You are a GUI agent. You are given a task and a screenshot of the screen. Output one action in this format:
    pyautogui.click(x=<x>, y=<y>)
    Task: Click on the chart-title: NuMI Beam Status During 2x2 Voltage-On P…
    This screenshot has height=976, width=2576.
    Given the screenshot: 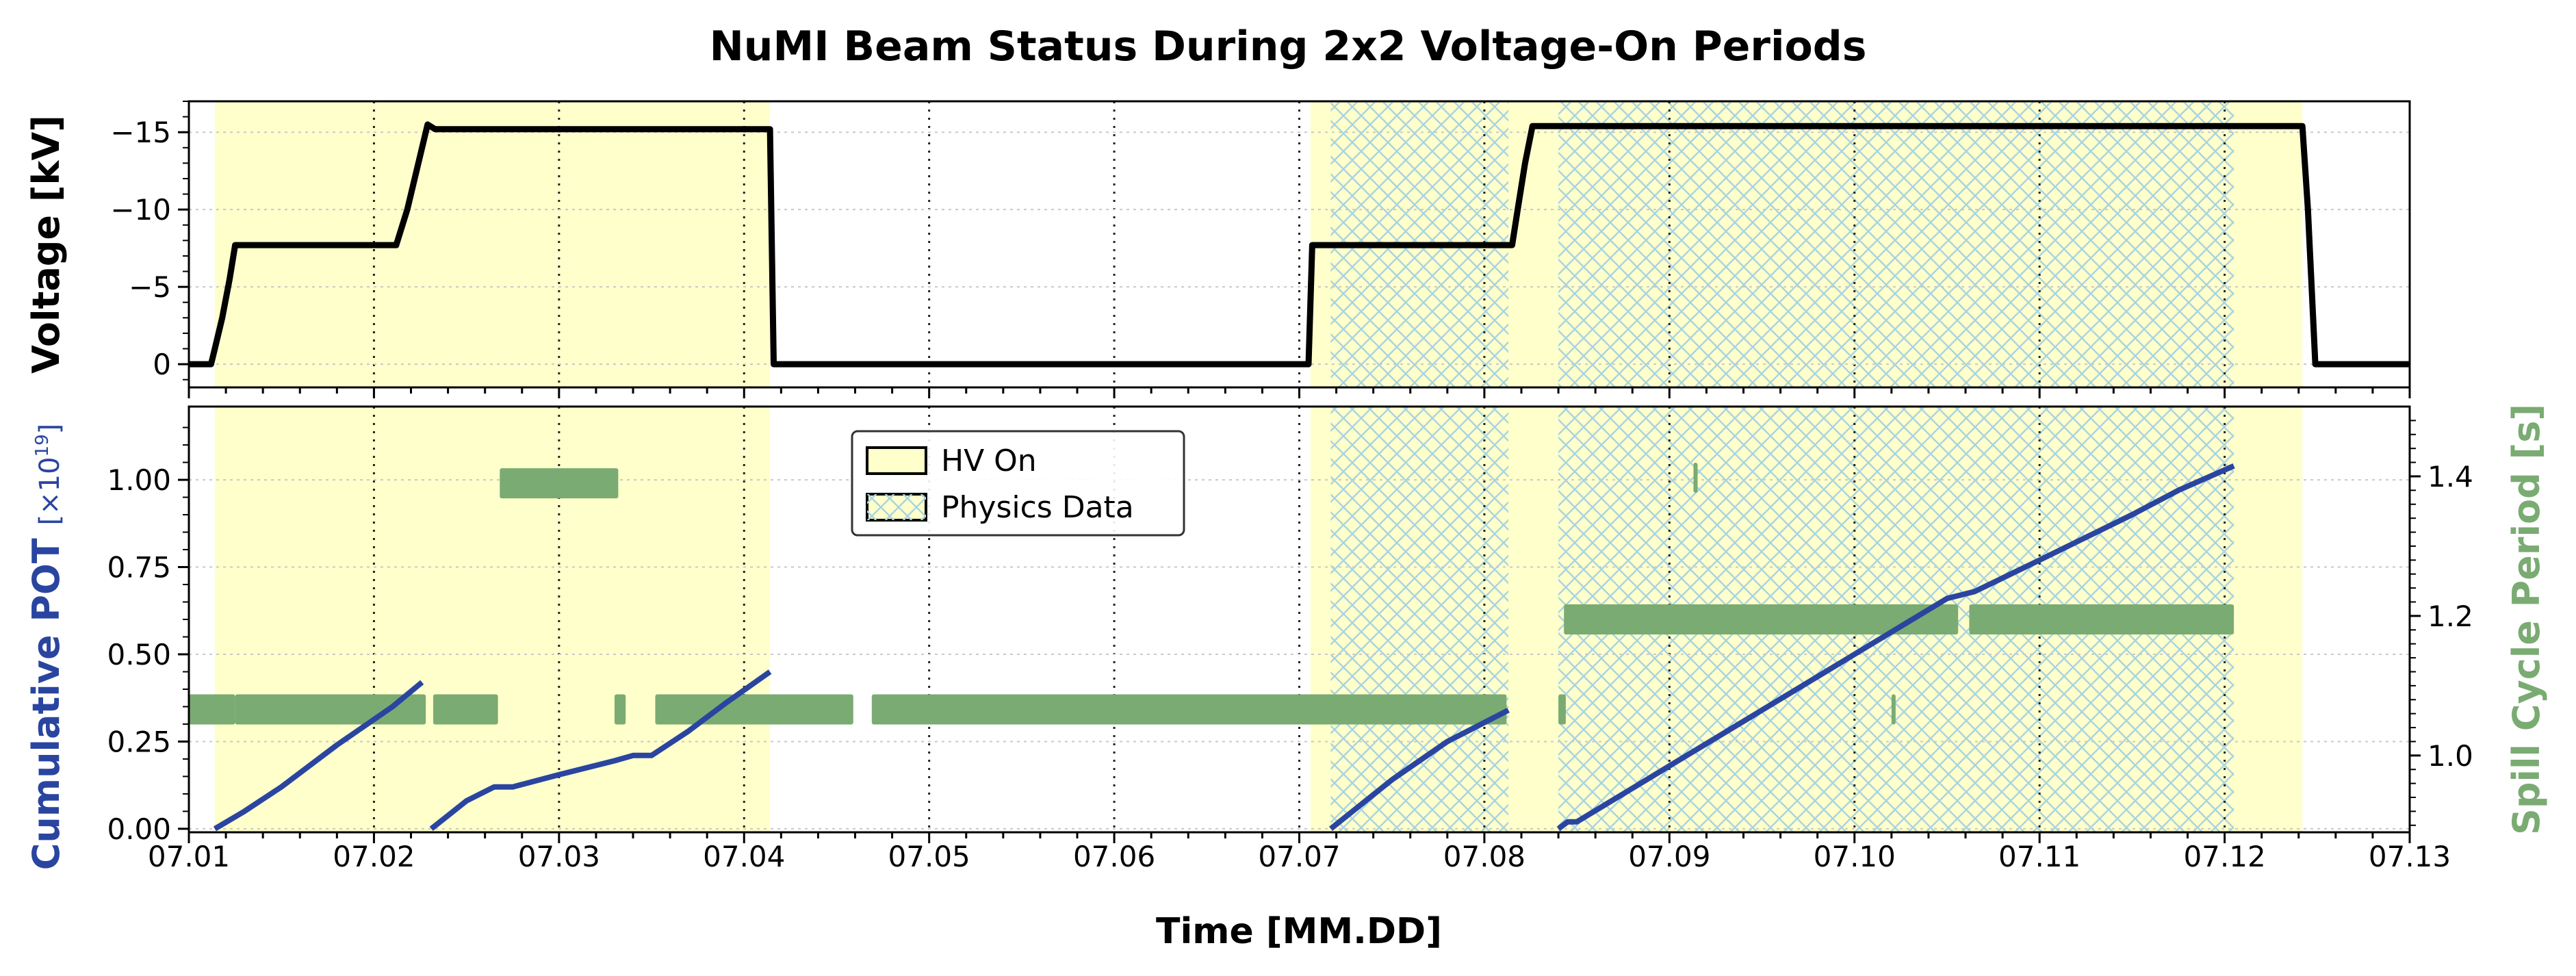 What is the action you would take?
    pyautogui.click(x=1288, y=46)
    